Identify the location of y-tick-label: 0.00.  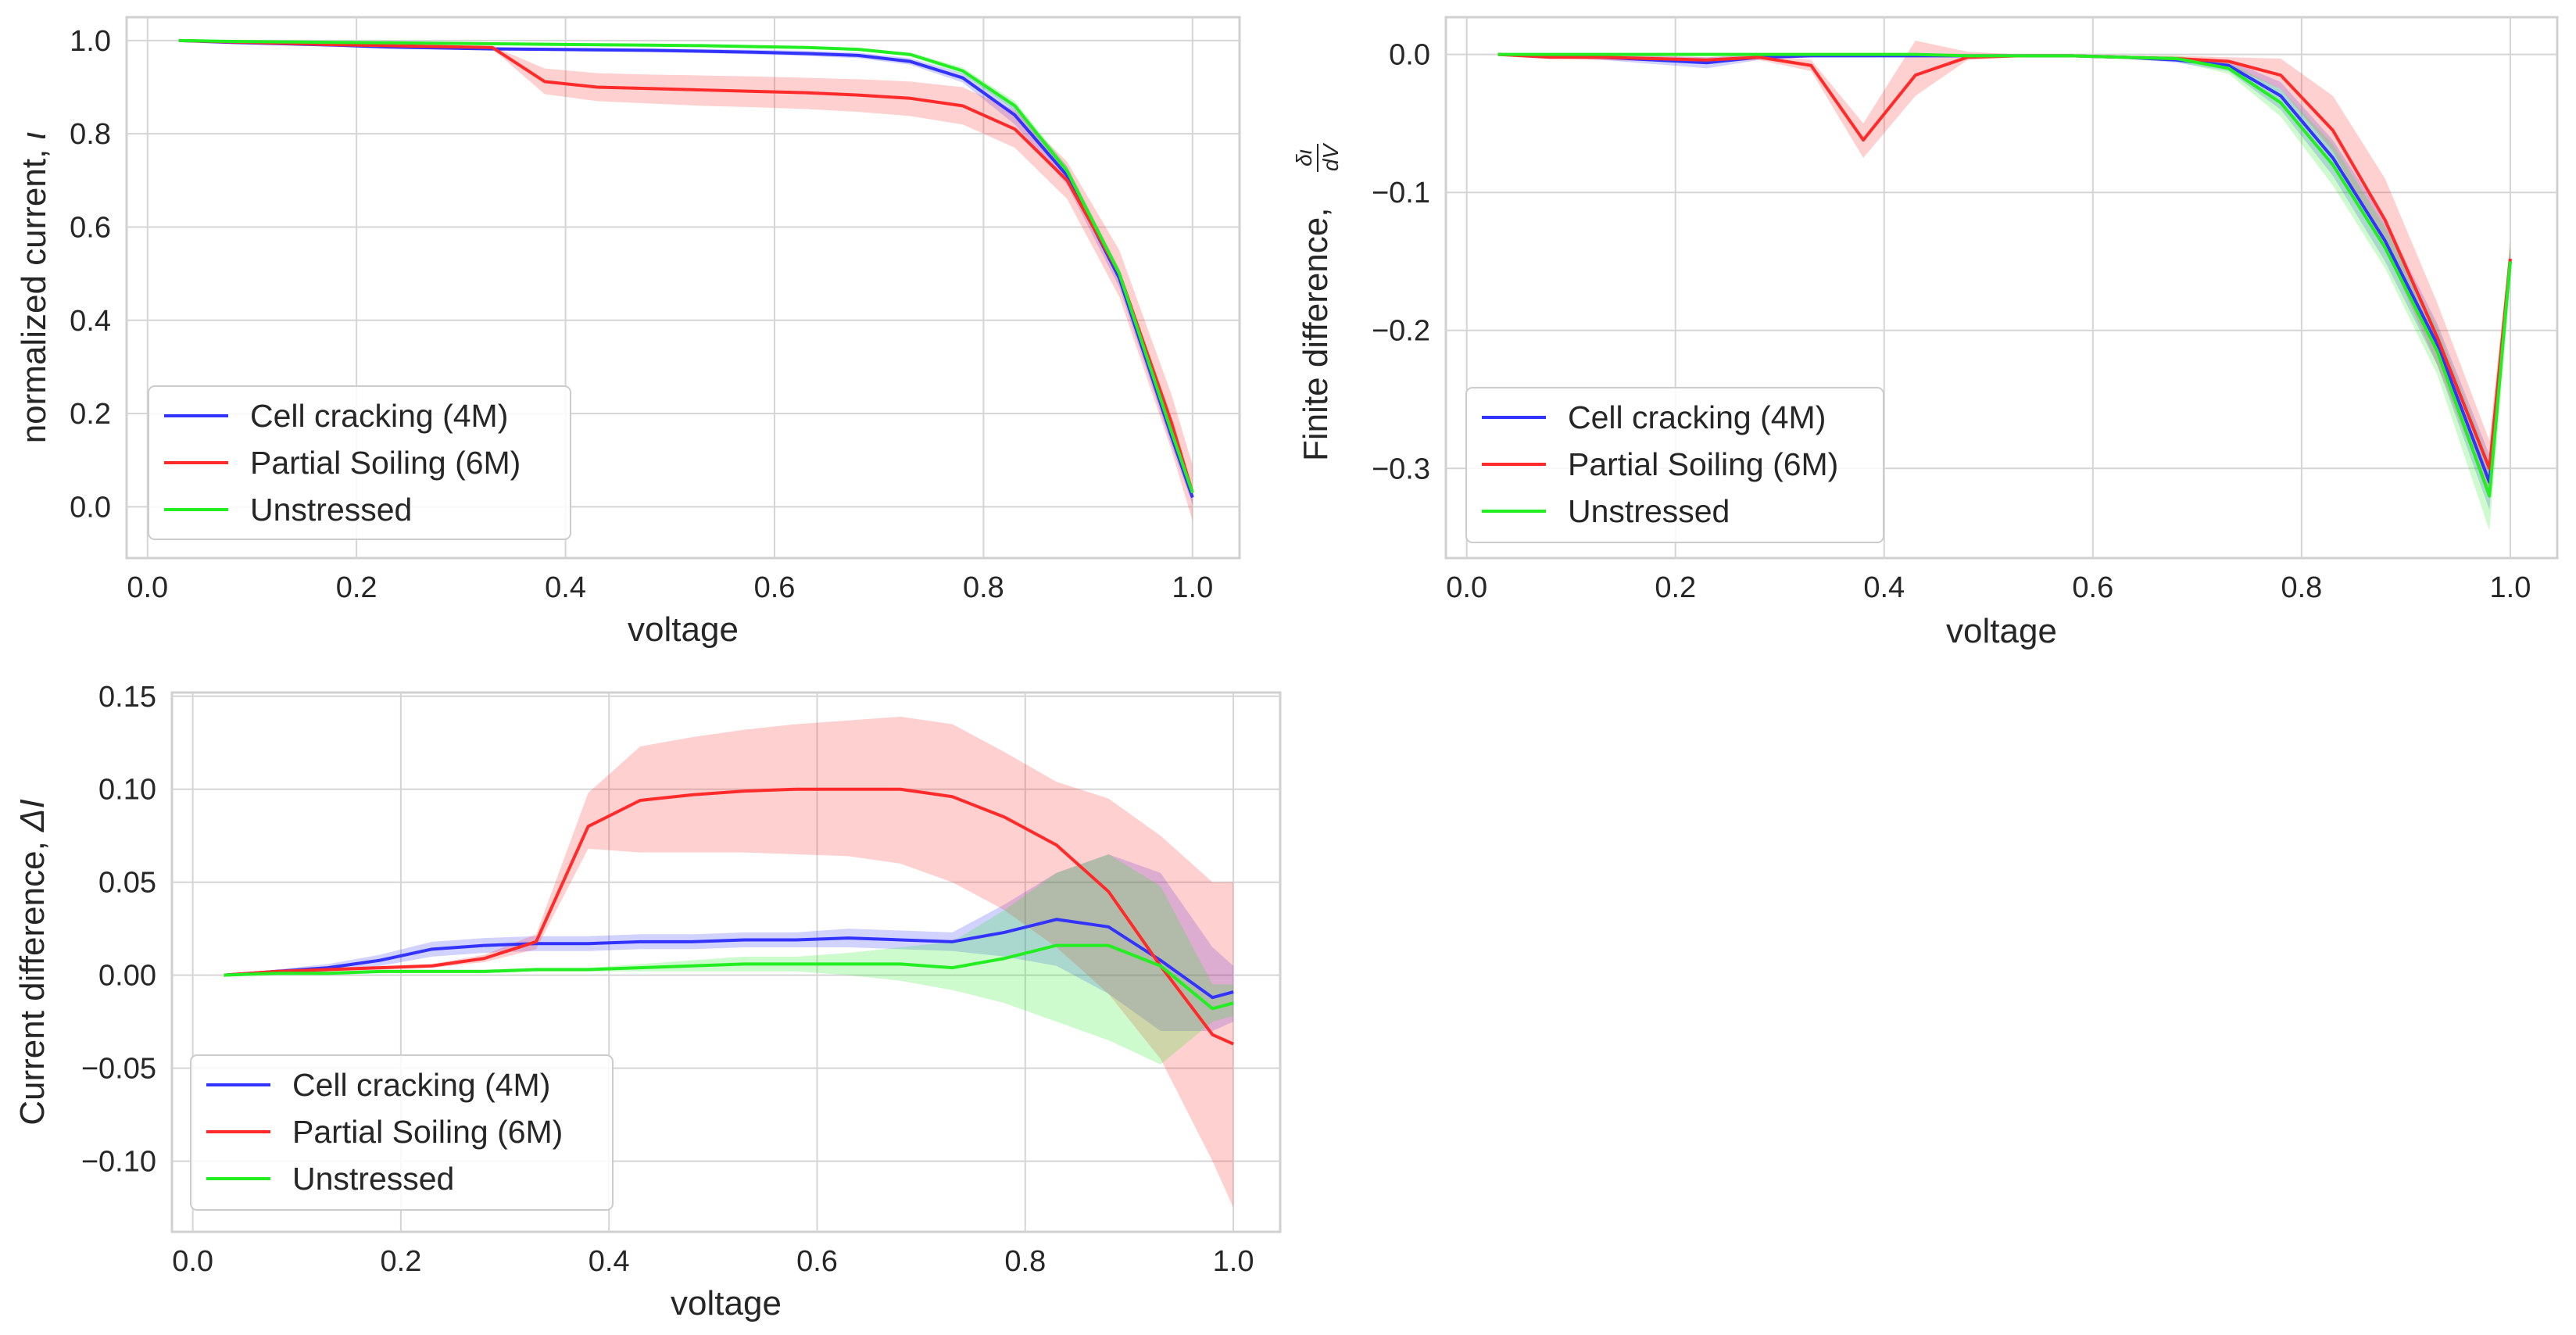
(127, 977).